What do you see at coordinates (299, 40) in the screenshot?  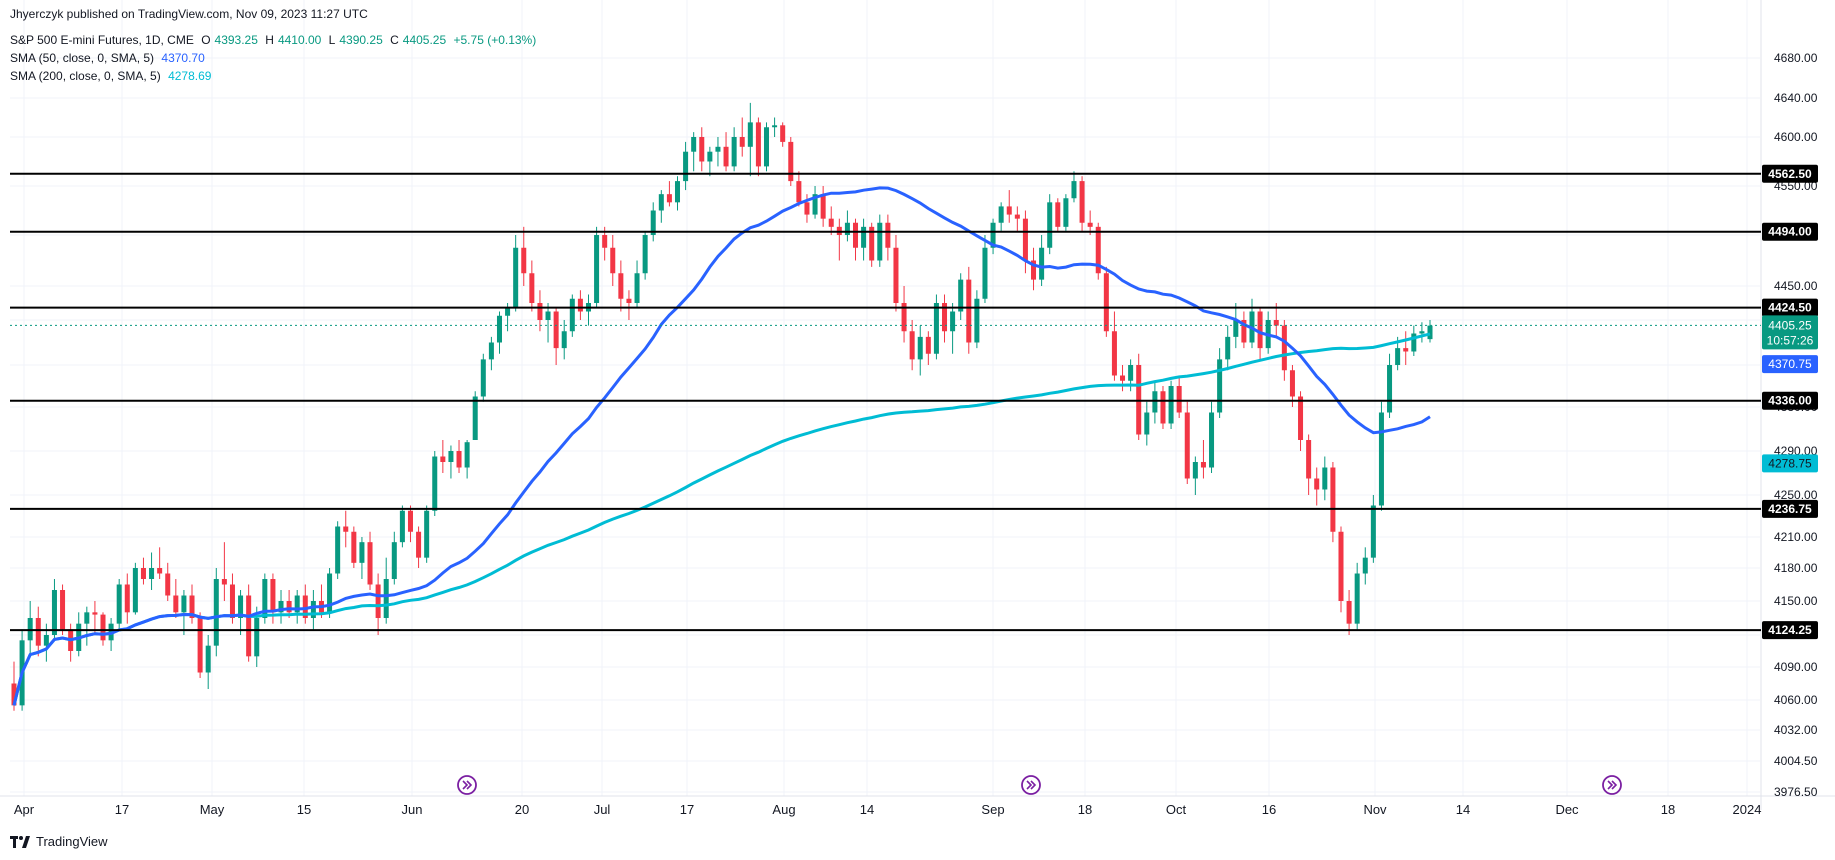 I see `high-value: 4410.00` at bounding box center [299, 40].